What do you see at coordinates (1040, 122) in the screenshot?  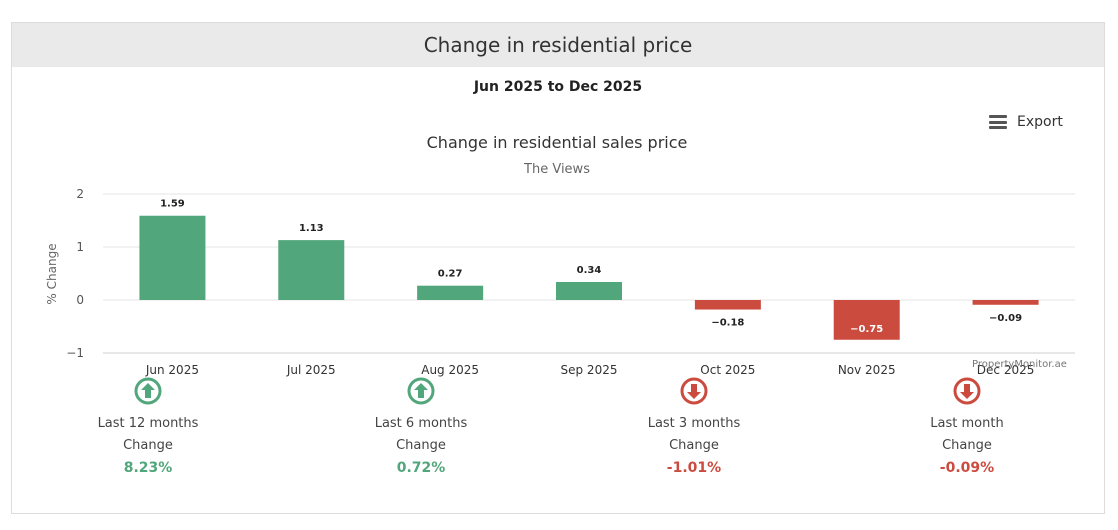 I see `export-label: Export` at bounding box center [1040, 122].